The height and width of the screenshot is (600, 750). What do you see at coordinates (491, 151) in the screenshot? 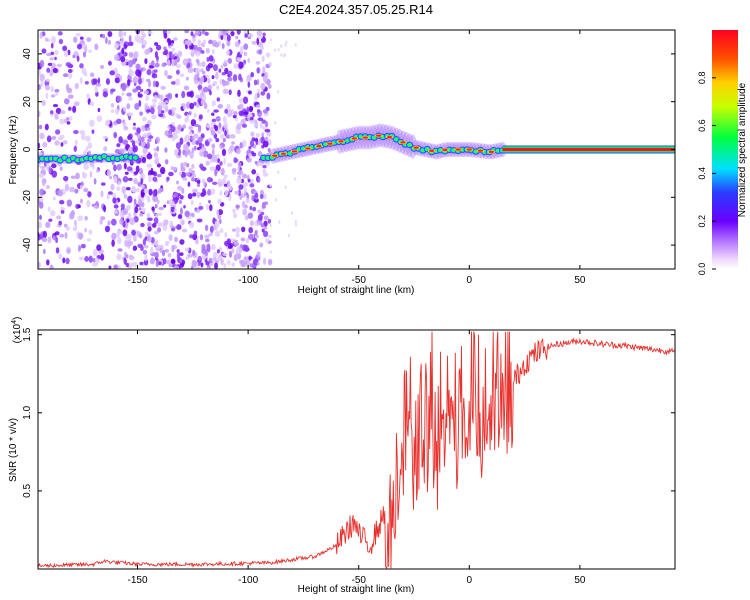
I see `ridge-core` at bounding box center [491, 151].